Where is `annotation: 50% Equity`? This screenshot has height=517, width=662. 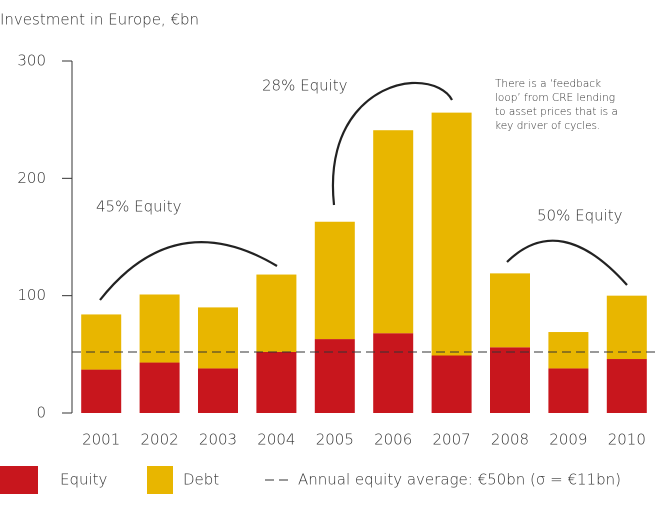
annotation: 50% Equity is located at coordinates (580, 216).